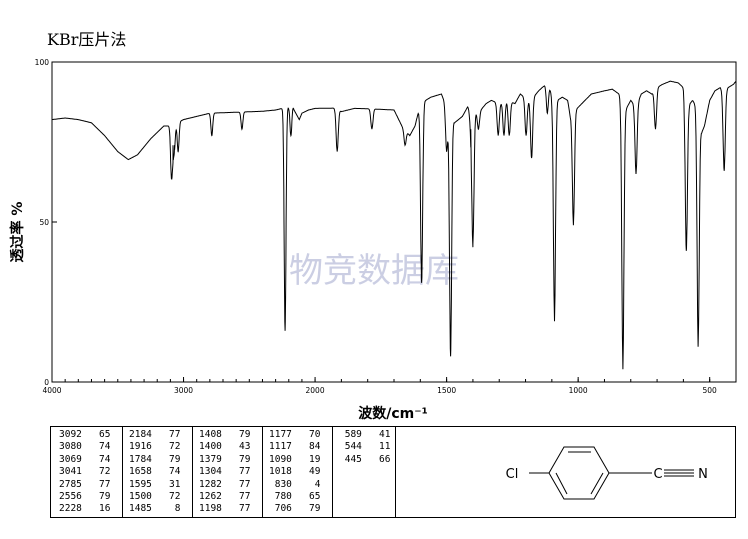 This screenshot has width=748, height=539. I want to click on y-tick-label: 100, so click(42, 62).